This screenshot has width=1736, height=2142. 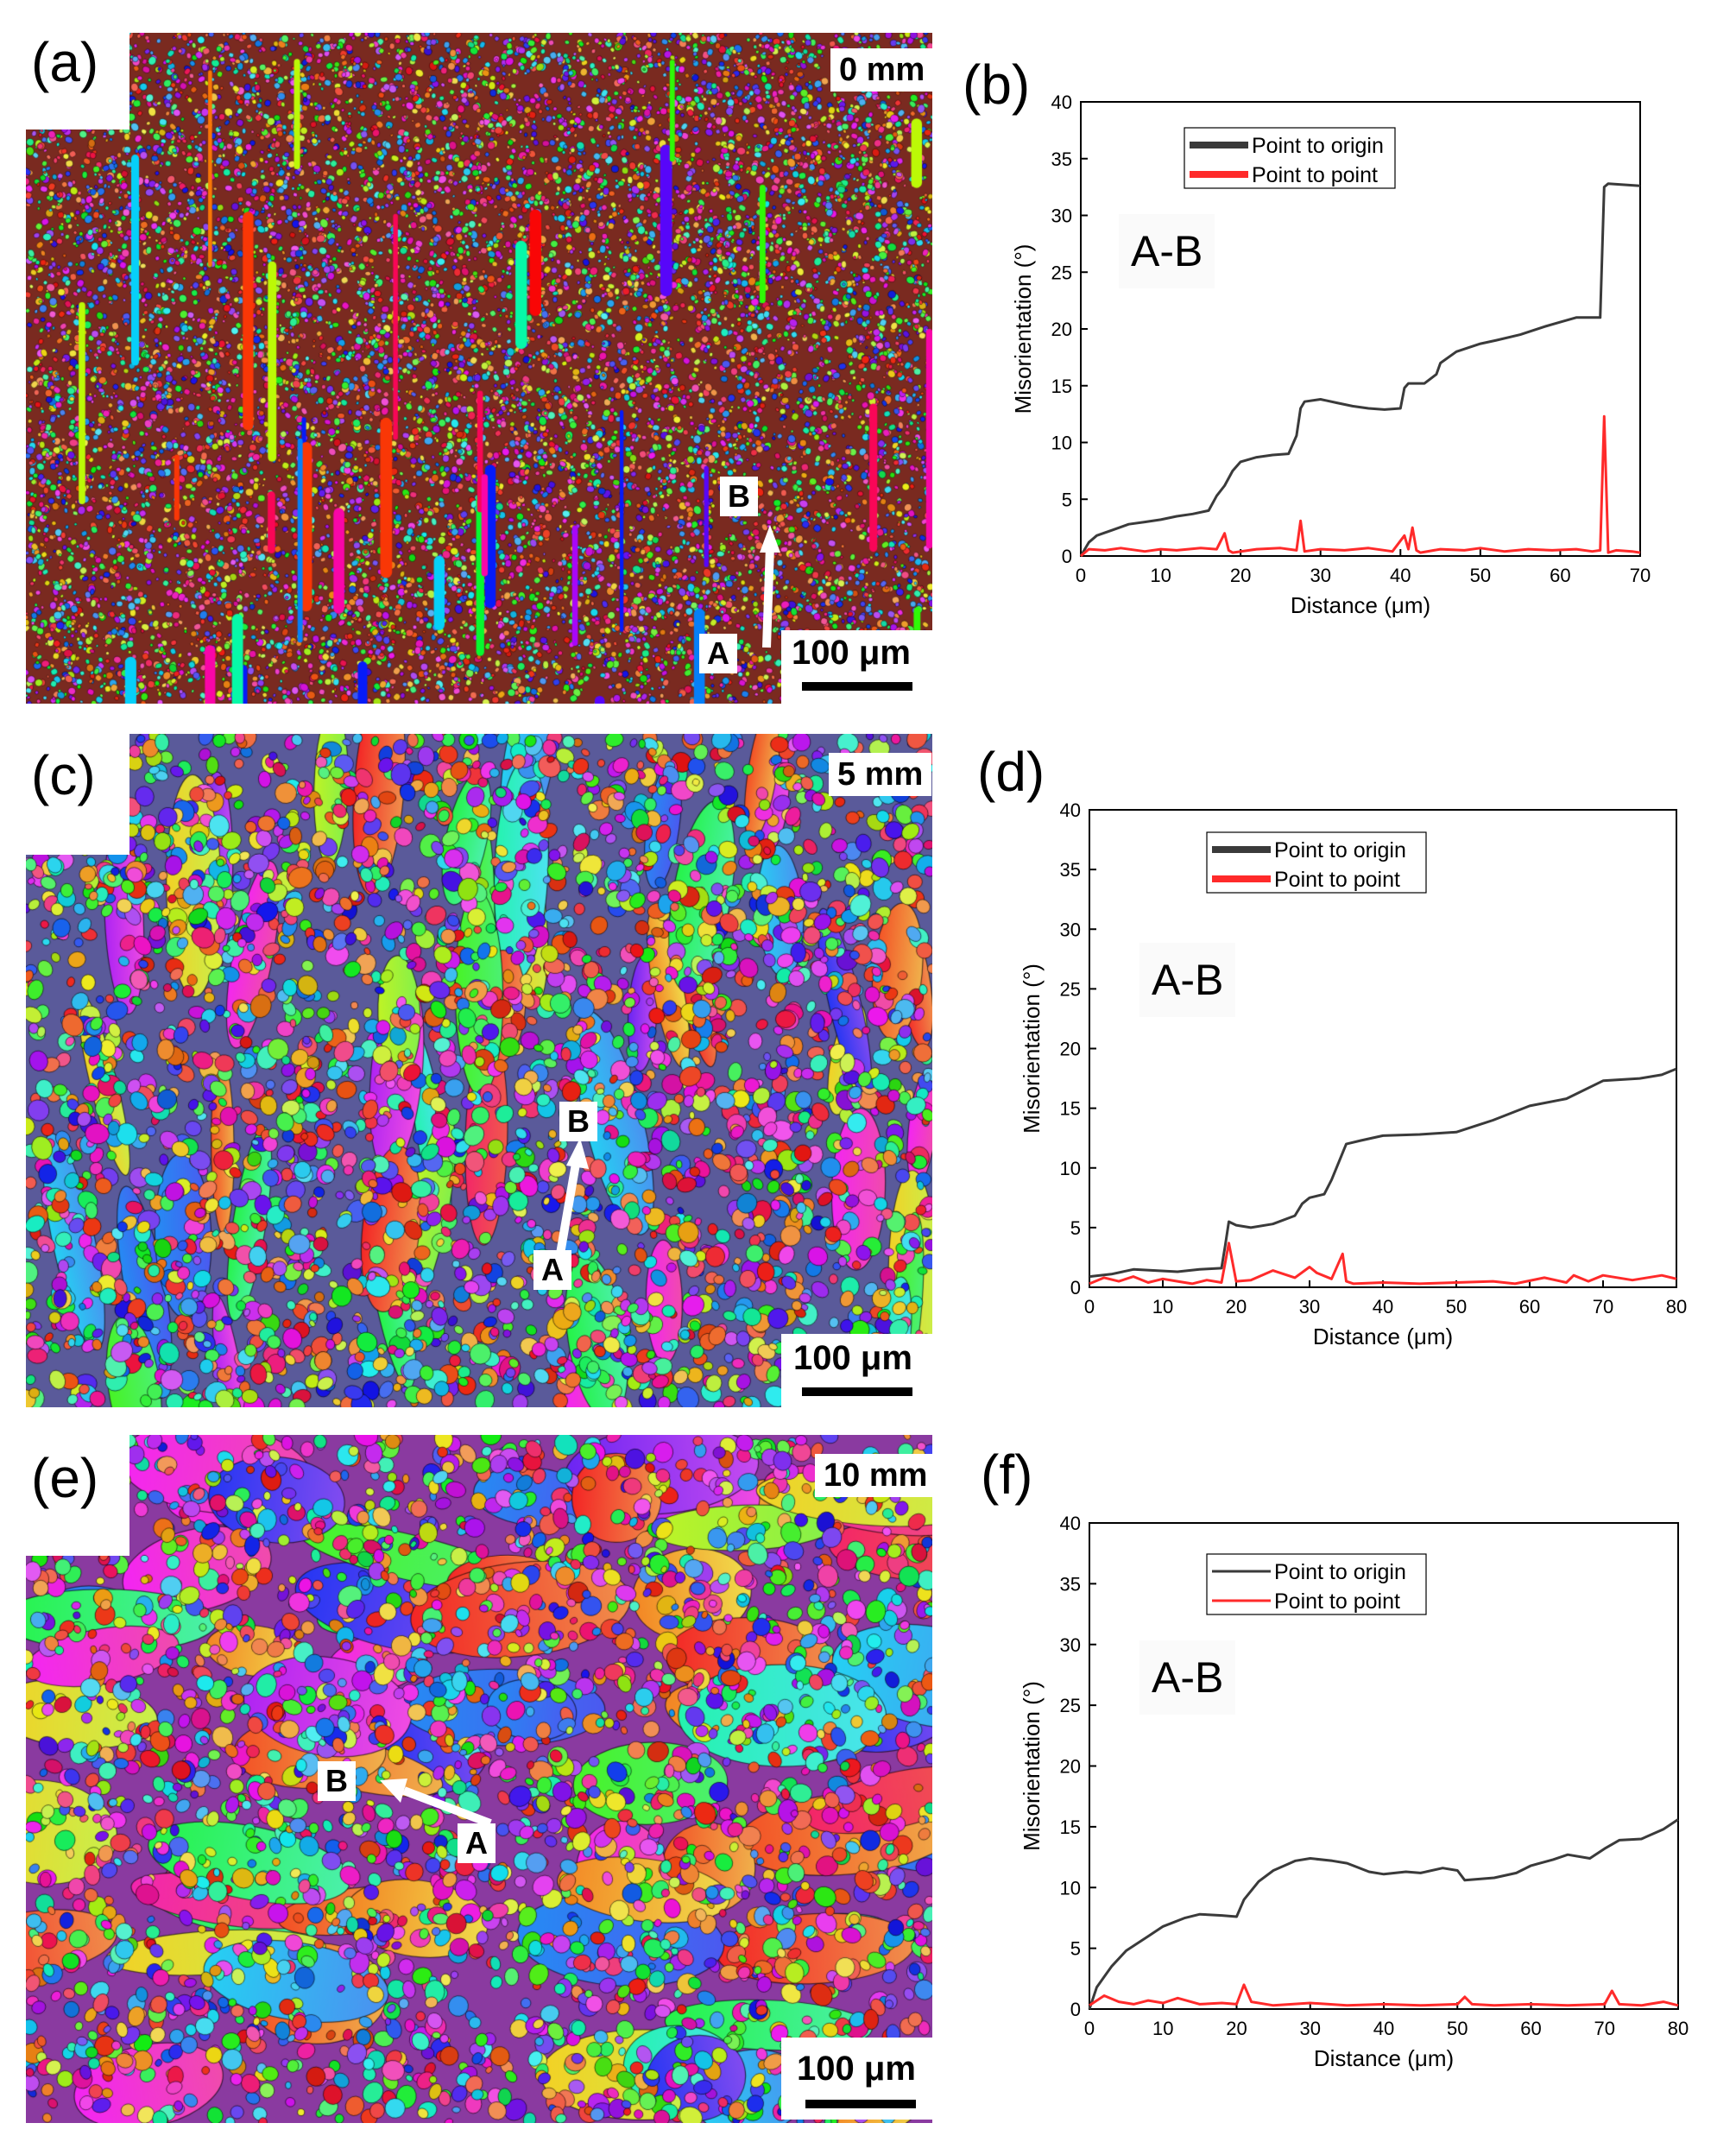 I want to click on arrow-e-head, so click(x=393, y=1791).